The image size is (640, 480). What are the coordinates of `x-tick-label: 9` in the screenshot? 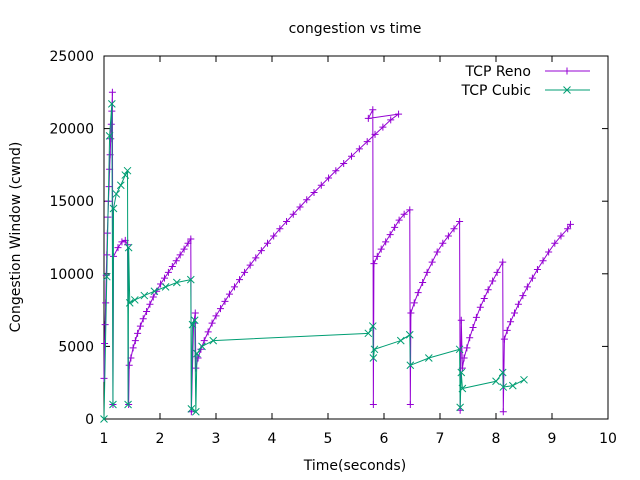 It's located at (552, 439).